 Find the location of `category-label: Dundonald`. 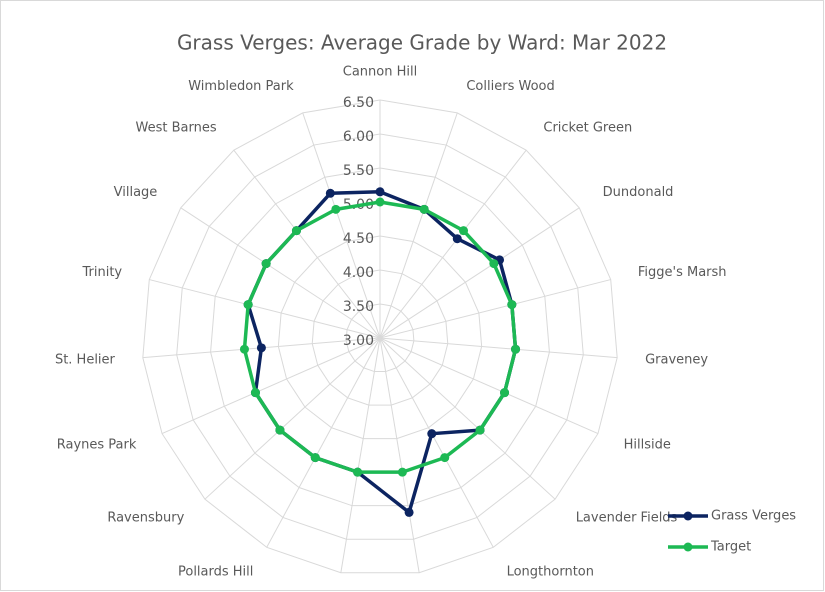

category-label: Dundonald is located at coordinates (638, 192).